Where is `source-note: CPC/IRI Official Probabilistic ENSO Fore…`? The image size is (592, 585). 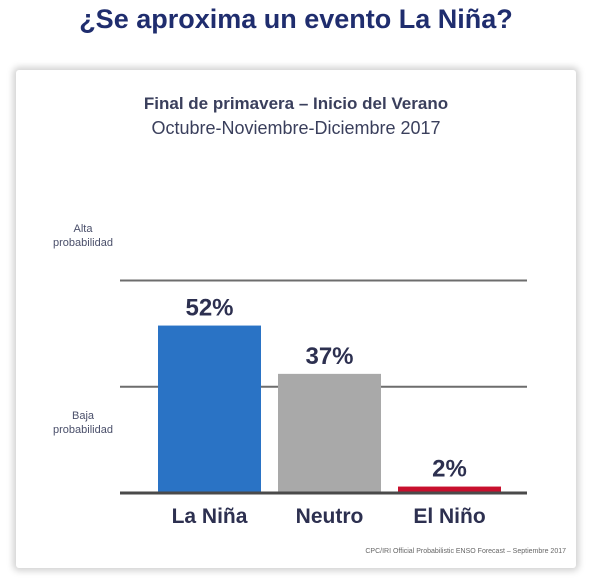
source-note: CPC/IRI Official Probabilistic ENSO Fore… is located at coordinates (465, 551).